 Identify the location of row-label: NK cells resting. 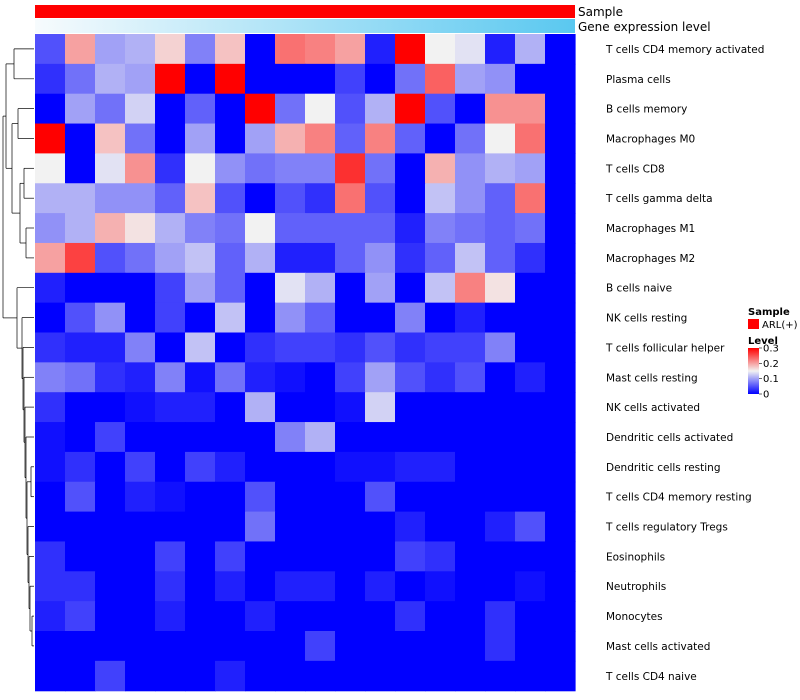
(646, 319).